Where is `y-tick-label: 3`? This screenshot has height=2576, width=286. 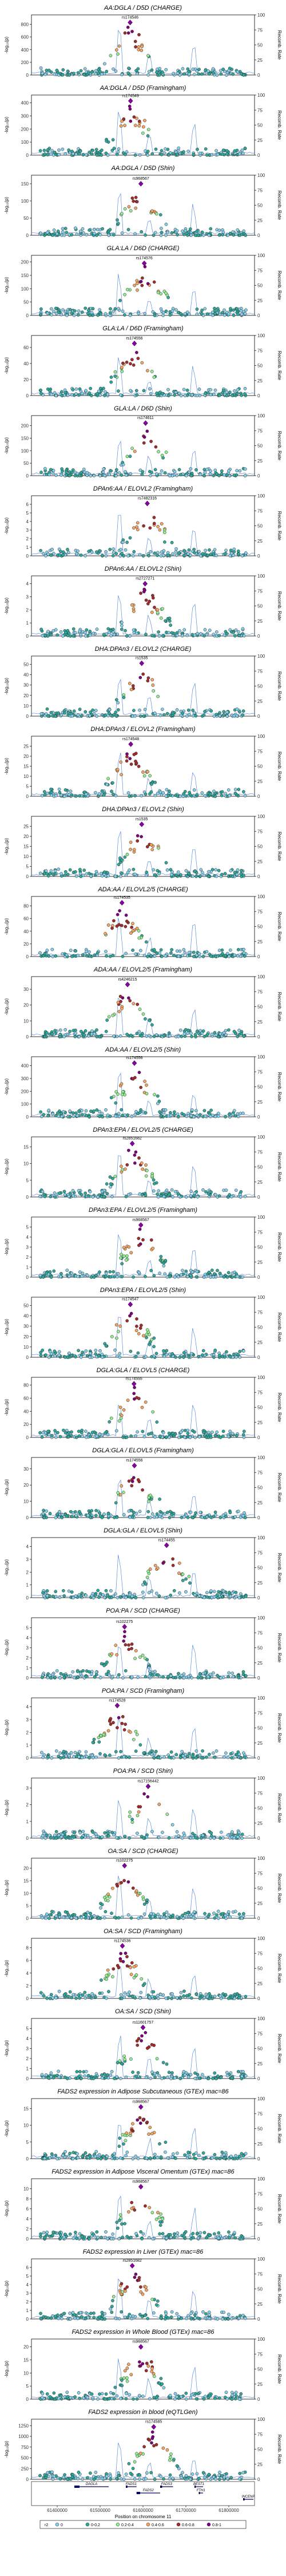
y-tick-label: 3 is located at coordinates (27, 1247).